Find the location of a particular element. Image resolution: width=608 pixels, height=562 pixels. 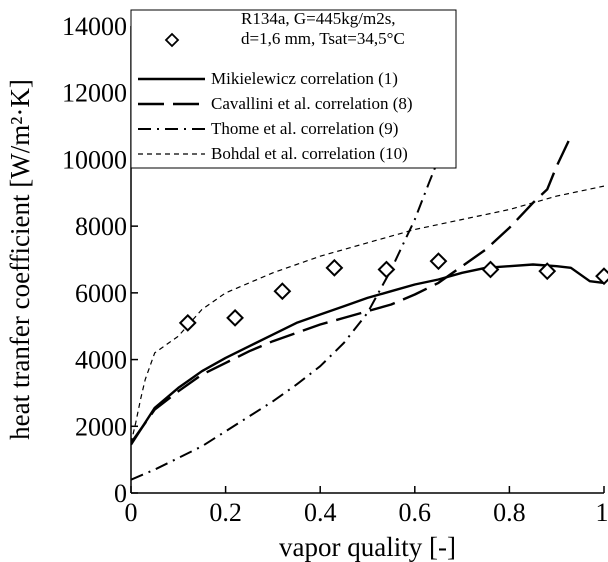

x-tick-label: 0 is located at coordinates (131, 512).